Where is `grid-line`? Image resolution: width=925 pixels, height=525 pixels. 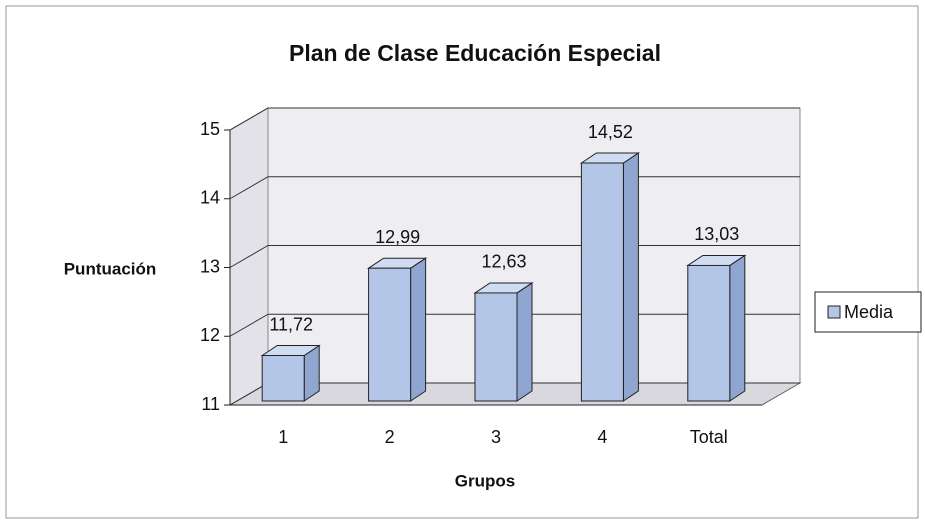 grid-line is located at coordinates (514, 119).